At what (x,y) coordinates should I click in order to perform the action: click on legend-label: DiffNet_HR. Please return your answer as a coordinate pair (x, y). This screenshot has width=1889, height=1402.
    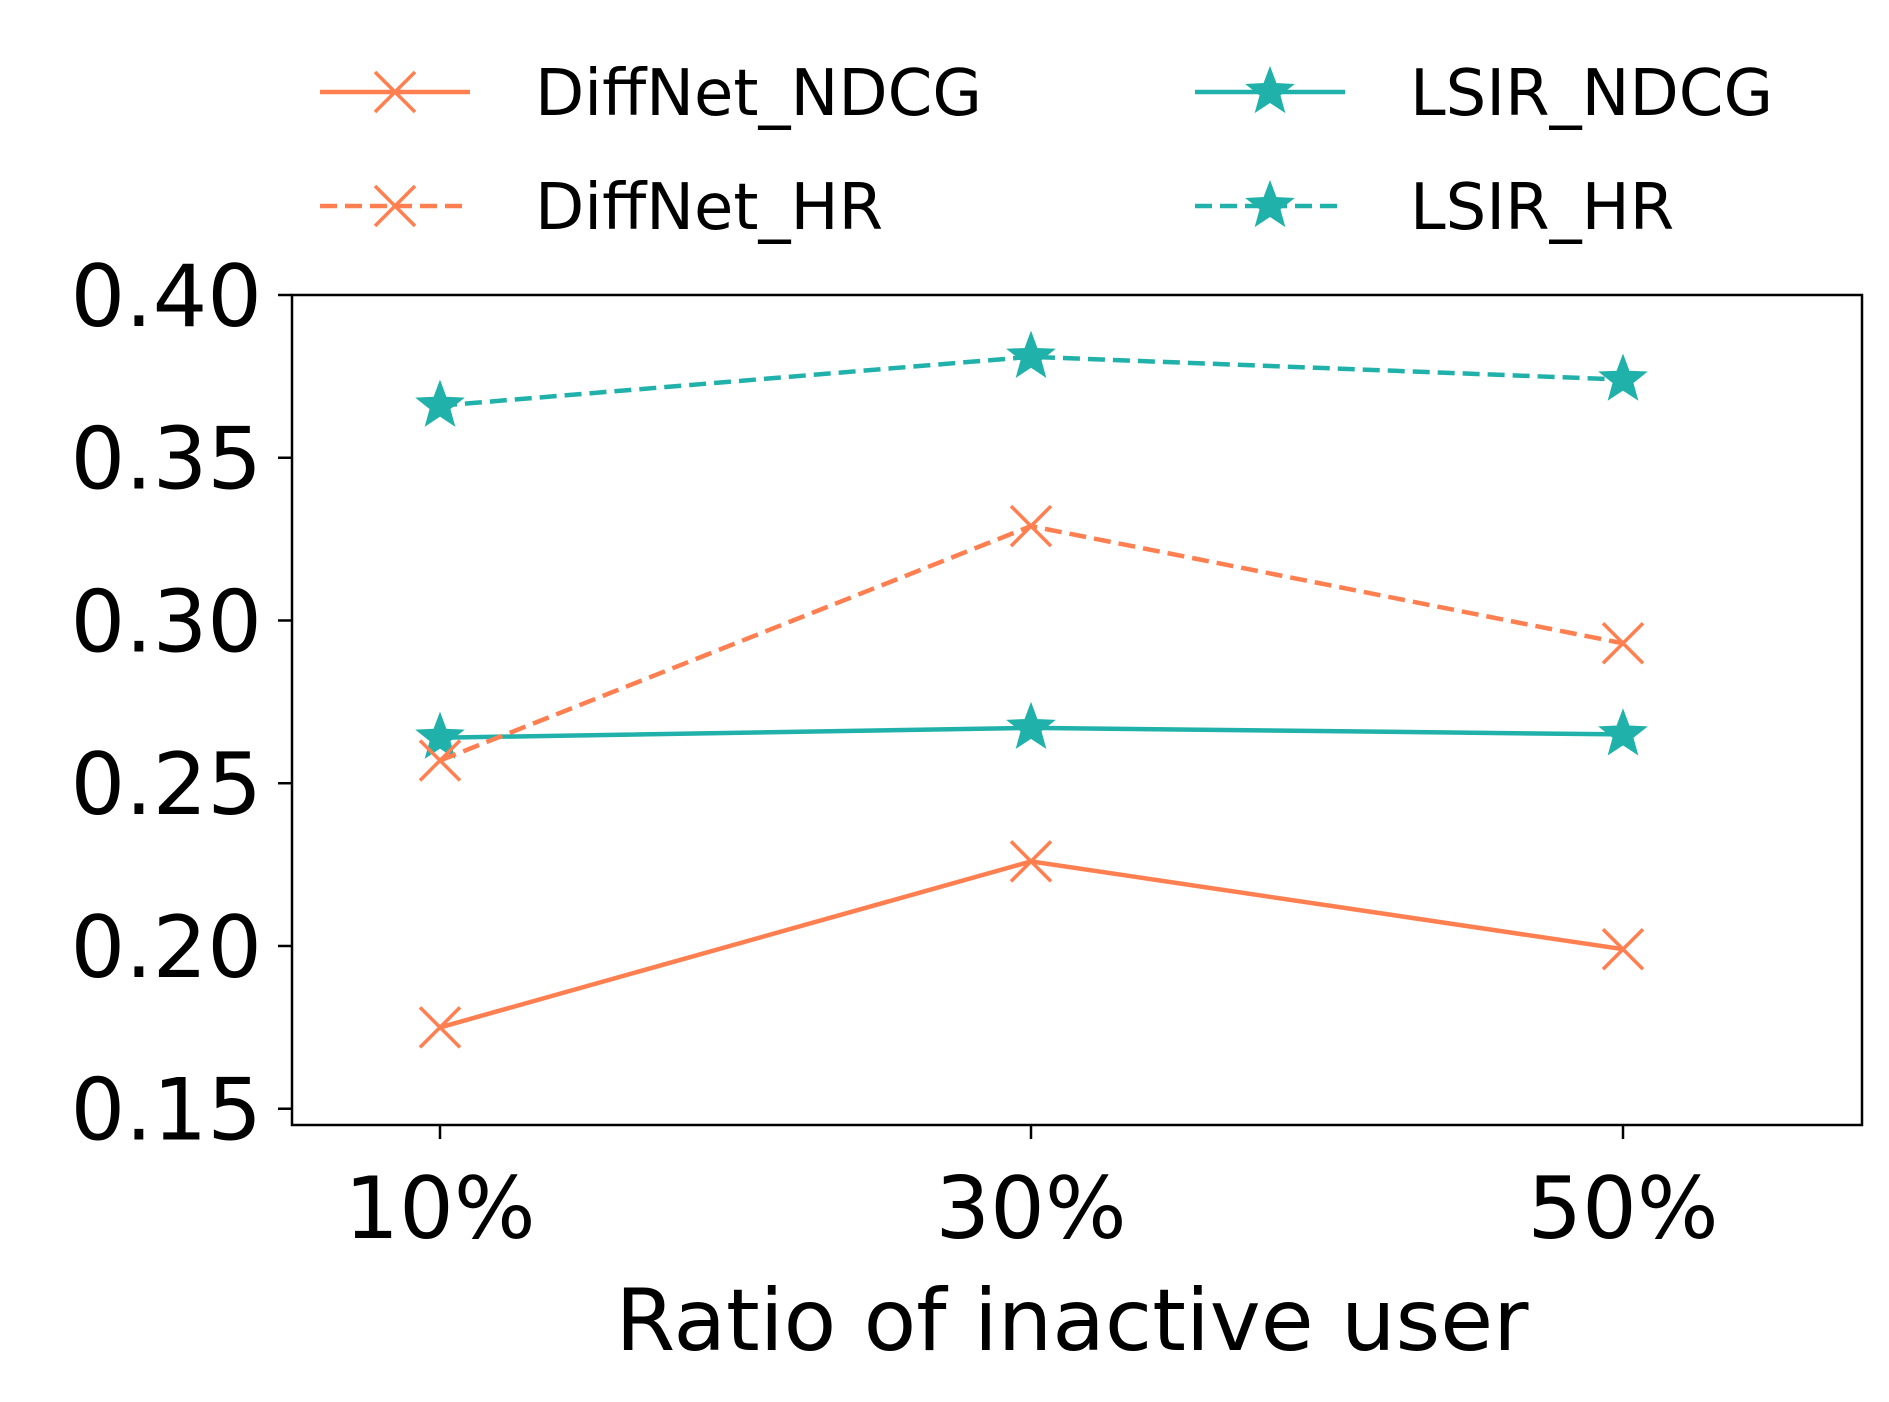
    Looking at the image, I should click on (709, 208).